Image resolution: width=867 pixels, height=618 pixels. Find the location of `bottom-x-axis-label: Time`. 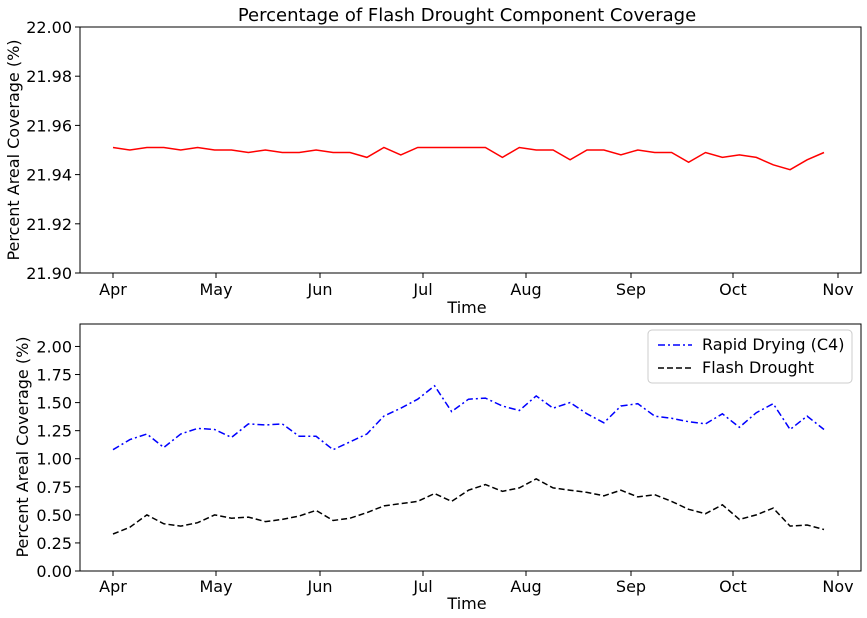

bottom-x-axis-label: Time is located at coordinates (466, 603).